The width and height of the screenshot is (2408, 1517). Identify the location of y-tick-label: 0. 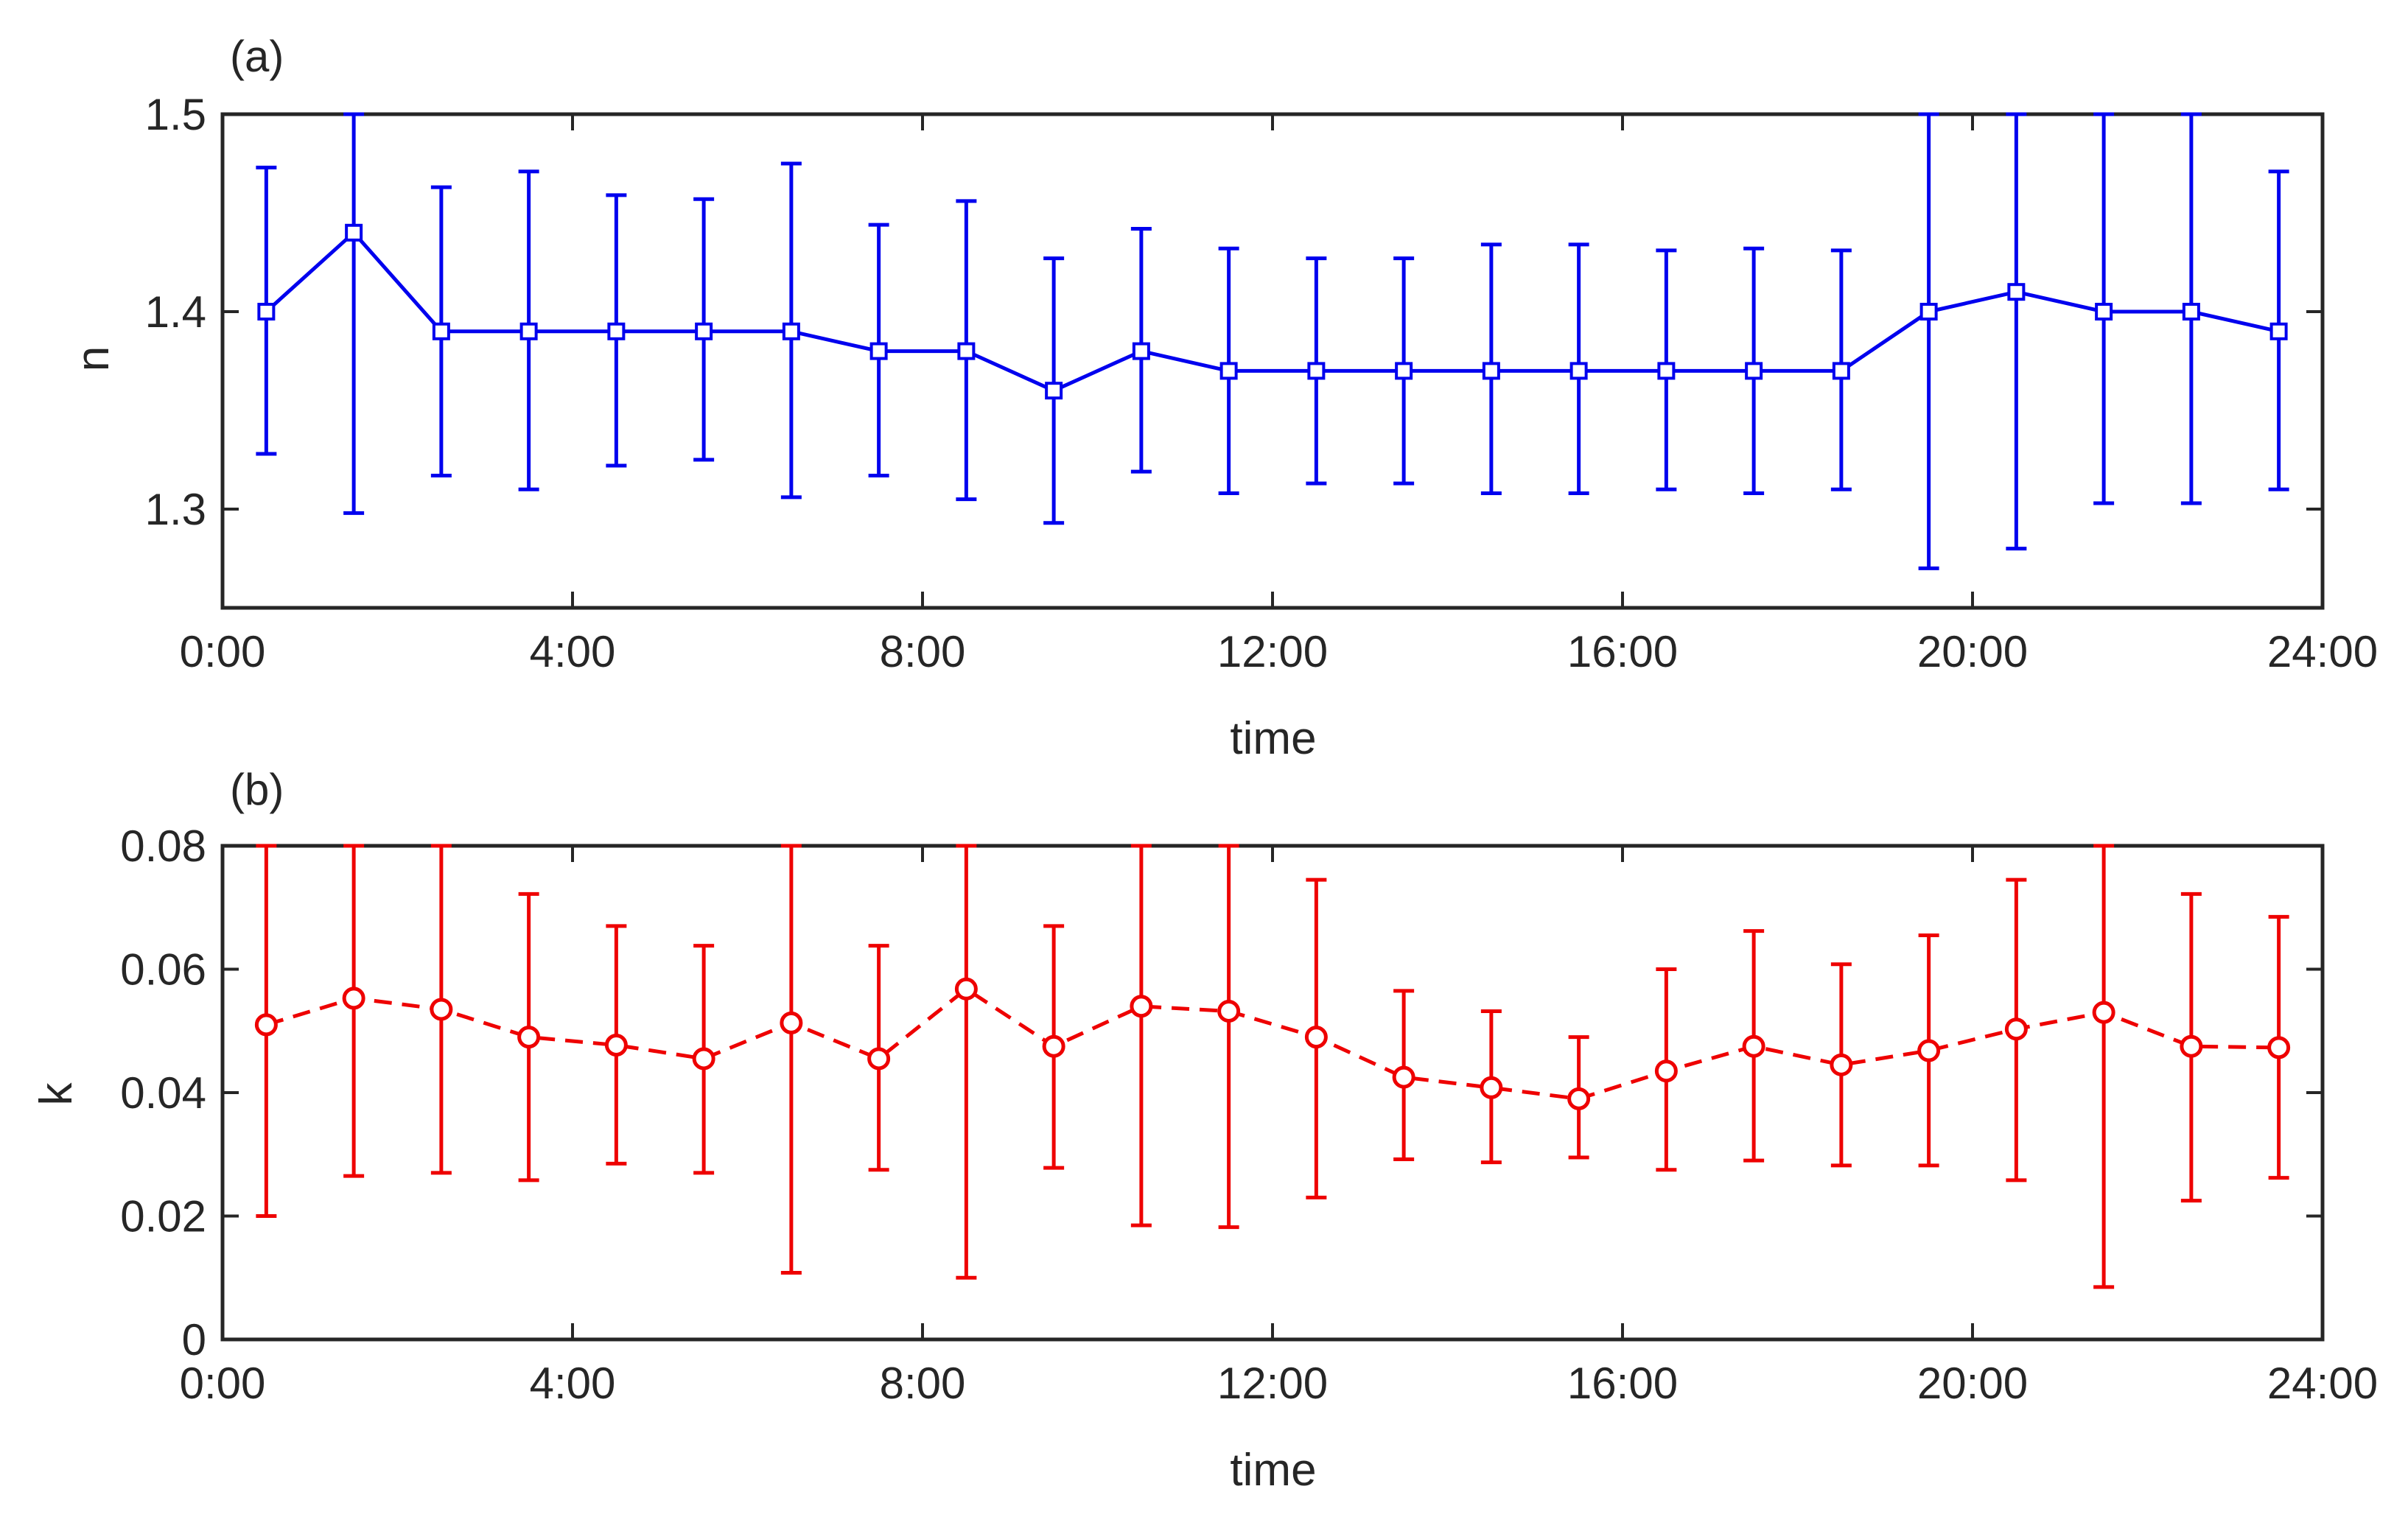
(194, 1339).